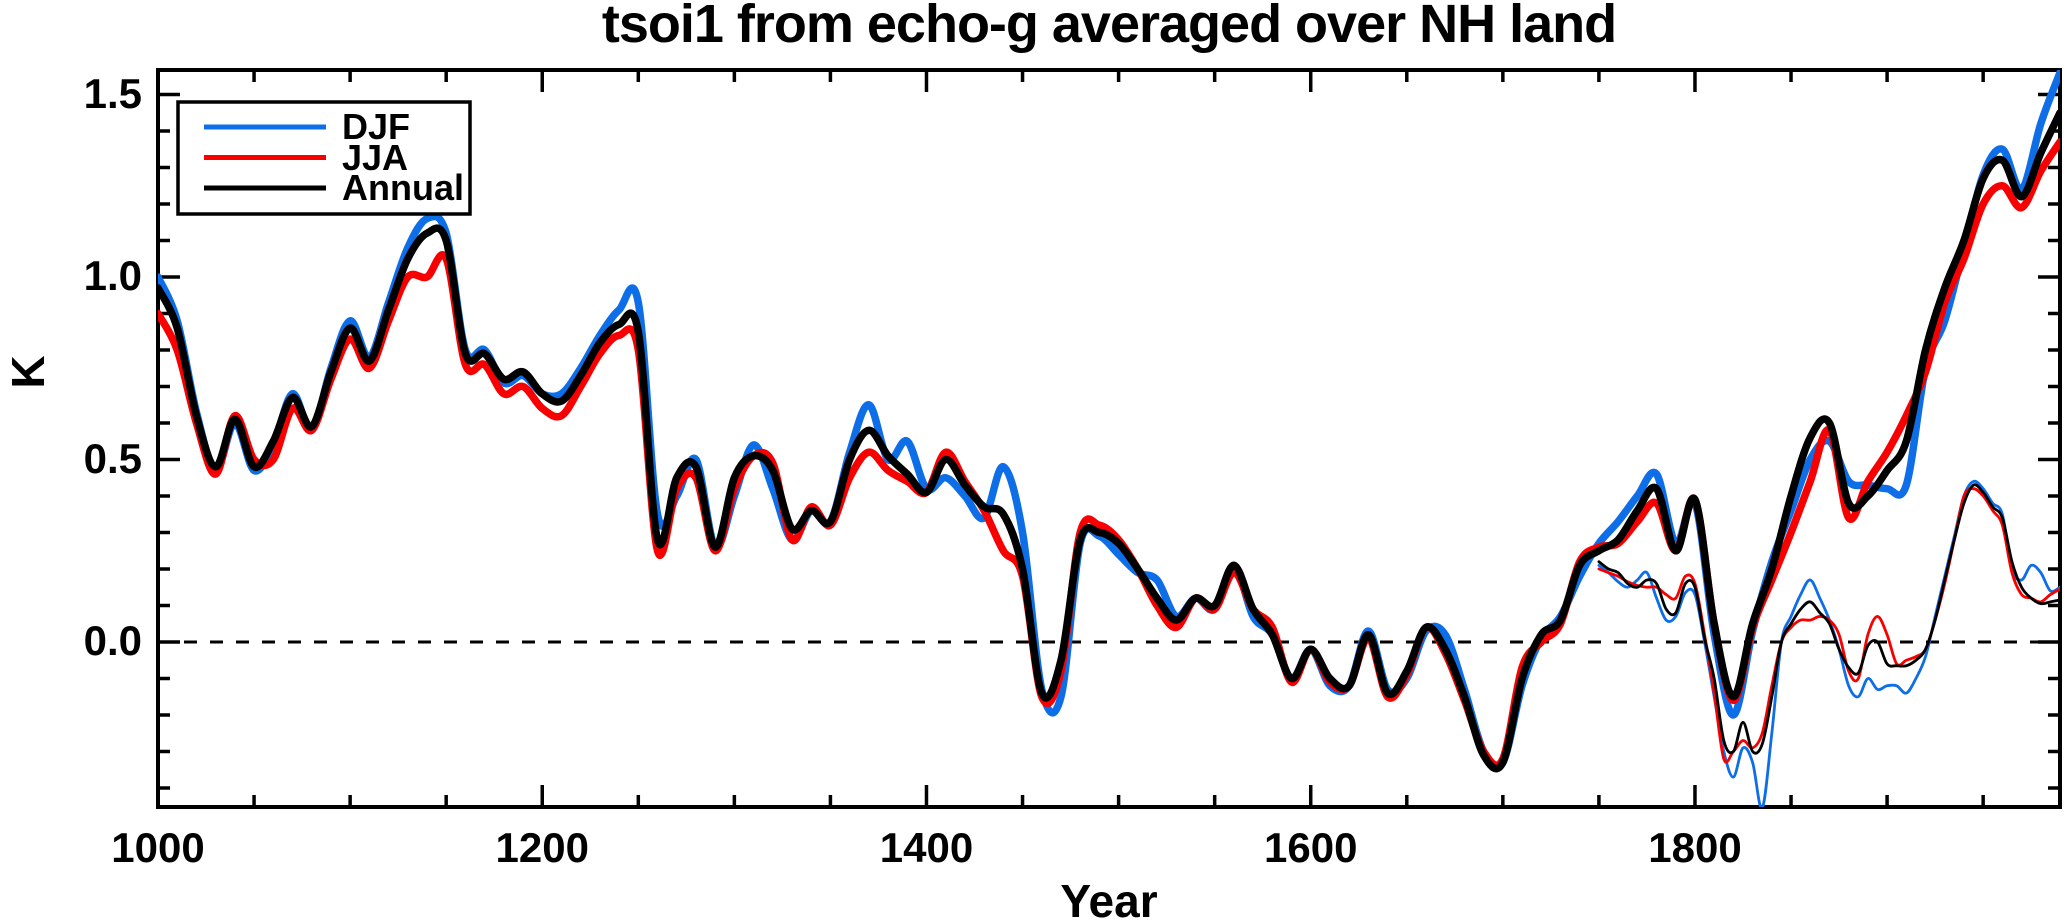 Image resolution: width=2064 pixels, height=923 pixels. What do you see at coordinates (403, 187) in the screenshot?
I see `legend-label-annual: Annual` at bounding box center [403, 187].